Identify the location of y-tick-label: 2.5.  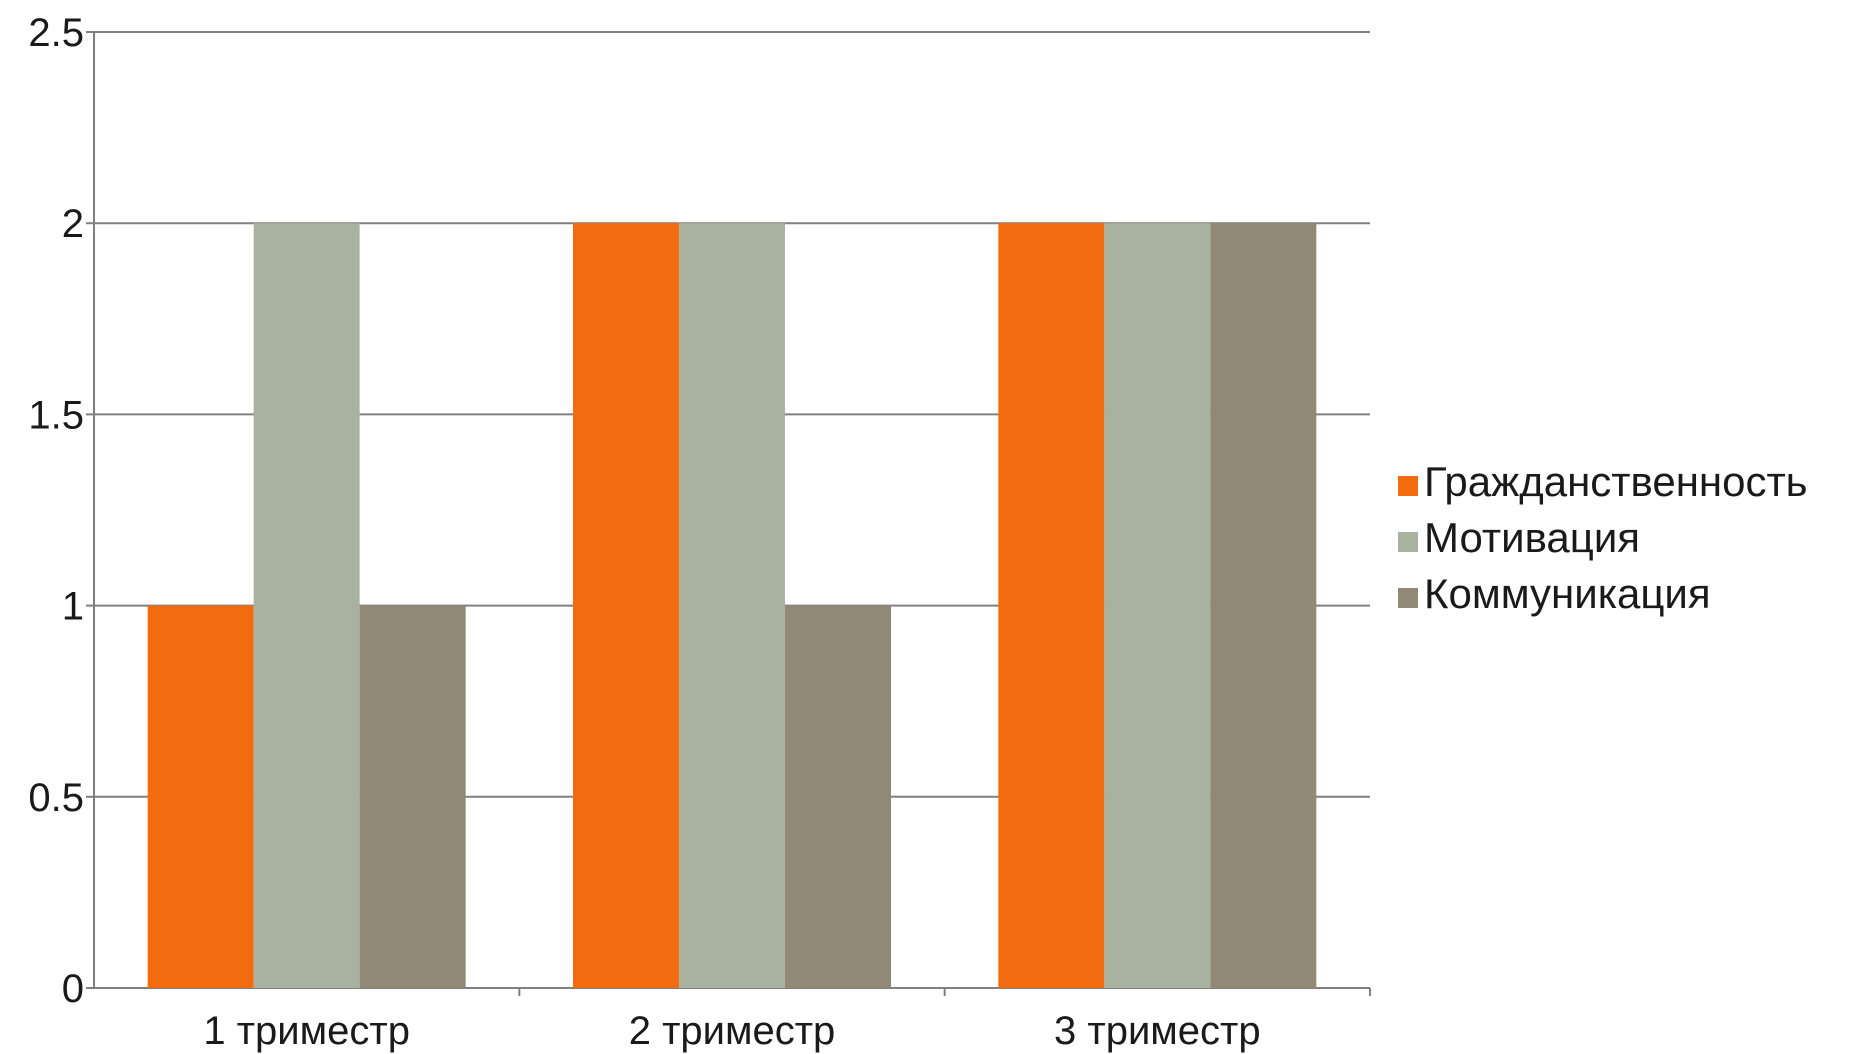
(56, 33).